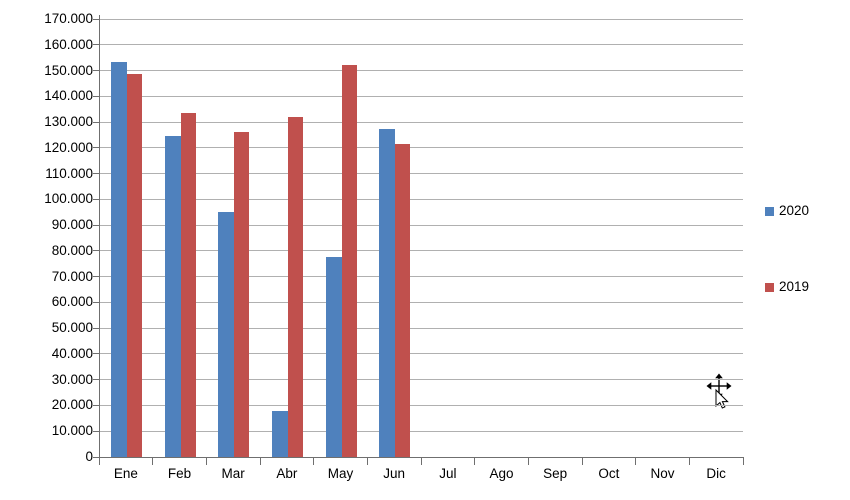 The height and width of the screenshot is (500, 850). Describe the element at coordinates (448, 473) in the screenshot. I see `x-axis-label-jul: Jul` at that location.